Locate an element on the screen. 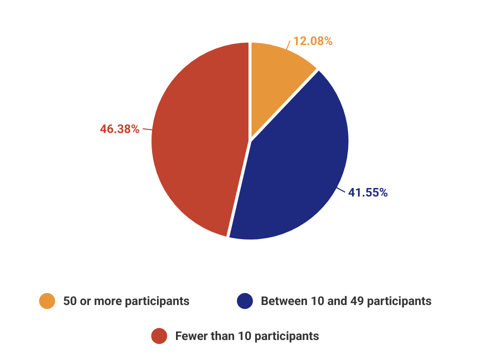 The width and height of the screenshot is (500, 361). data-label: 41.55% is located at coordinates (368, 192).